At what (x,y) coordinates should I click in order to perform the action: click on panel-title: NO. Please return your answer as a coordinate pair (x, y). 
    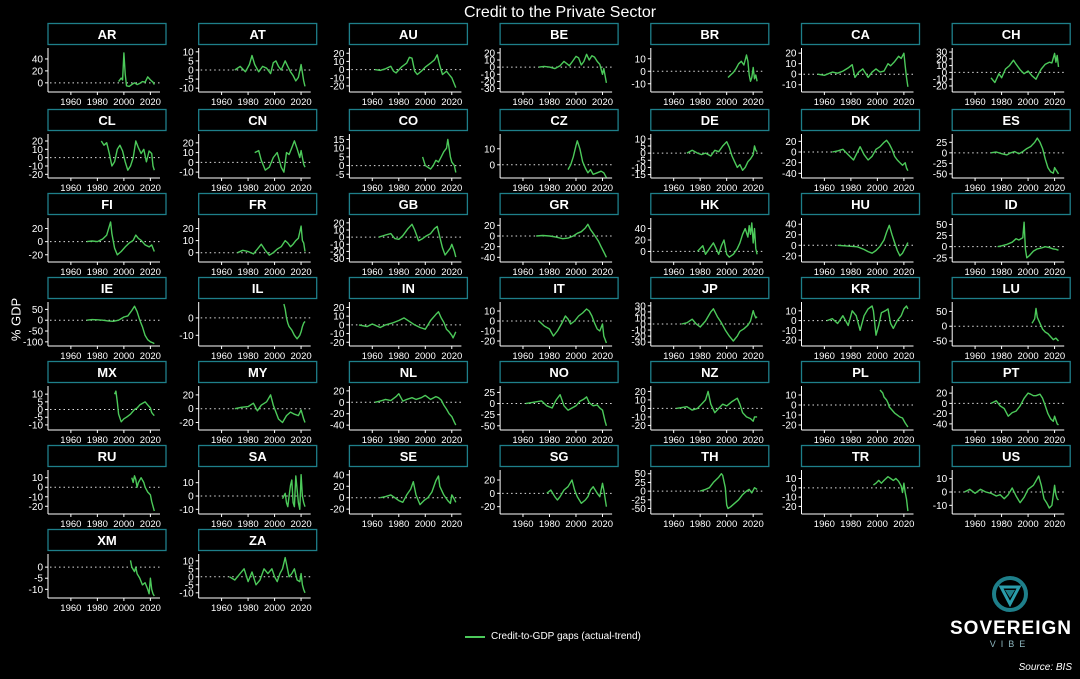
    Looking at the image, I should click on (559, 372).